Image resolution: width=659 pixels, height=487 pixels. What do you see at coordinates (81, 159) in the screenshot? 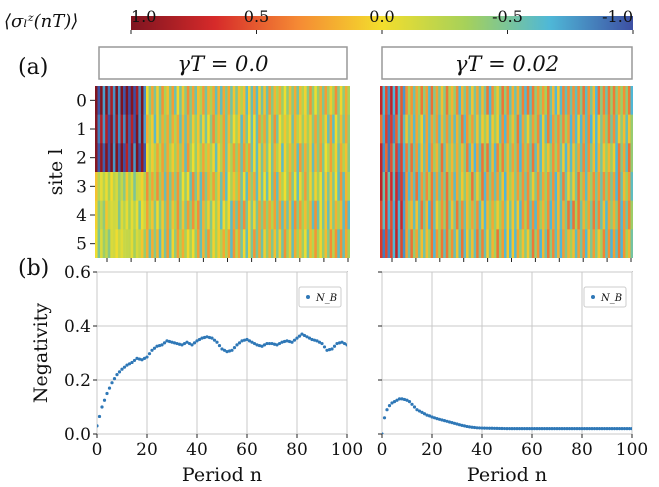
I see `site-tick-label: 2` at bounding box center [81, 159].